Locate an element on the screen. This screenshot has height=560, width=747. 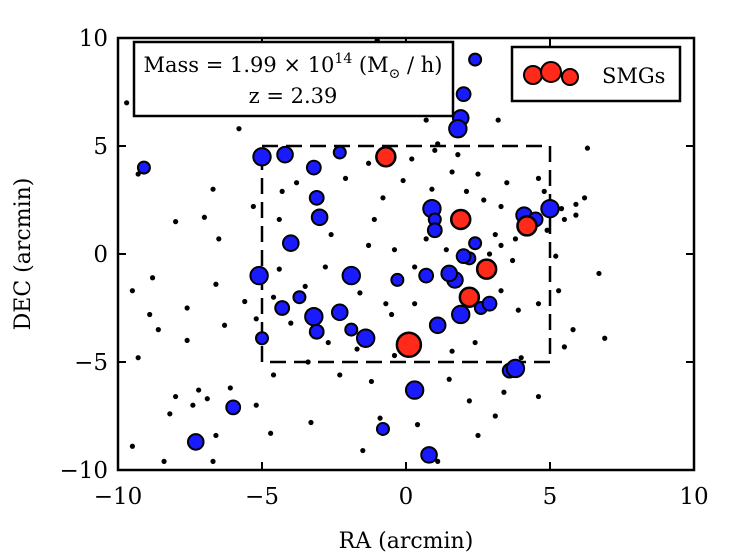
mass-label: Mass = 1.99 × 1014 (M⊙ / h) is located at coordinates (292, 66).